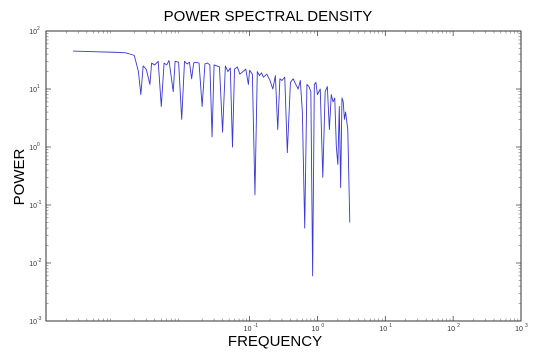  What do you see at coordinates (19, 177) in the screenshot?
I see `y-axis-label: POWER` at bounding box center [19, 177].